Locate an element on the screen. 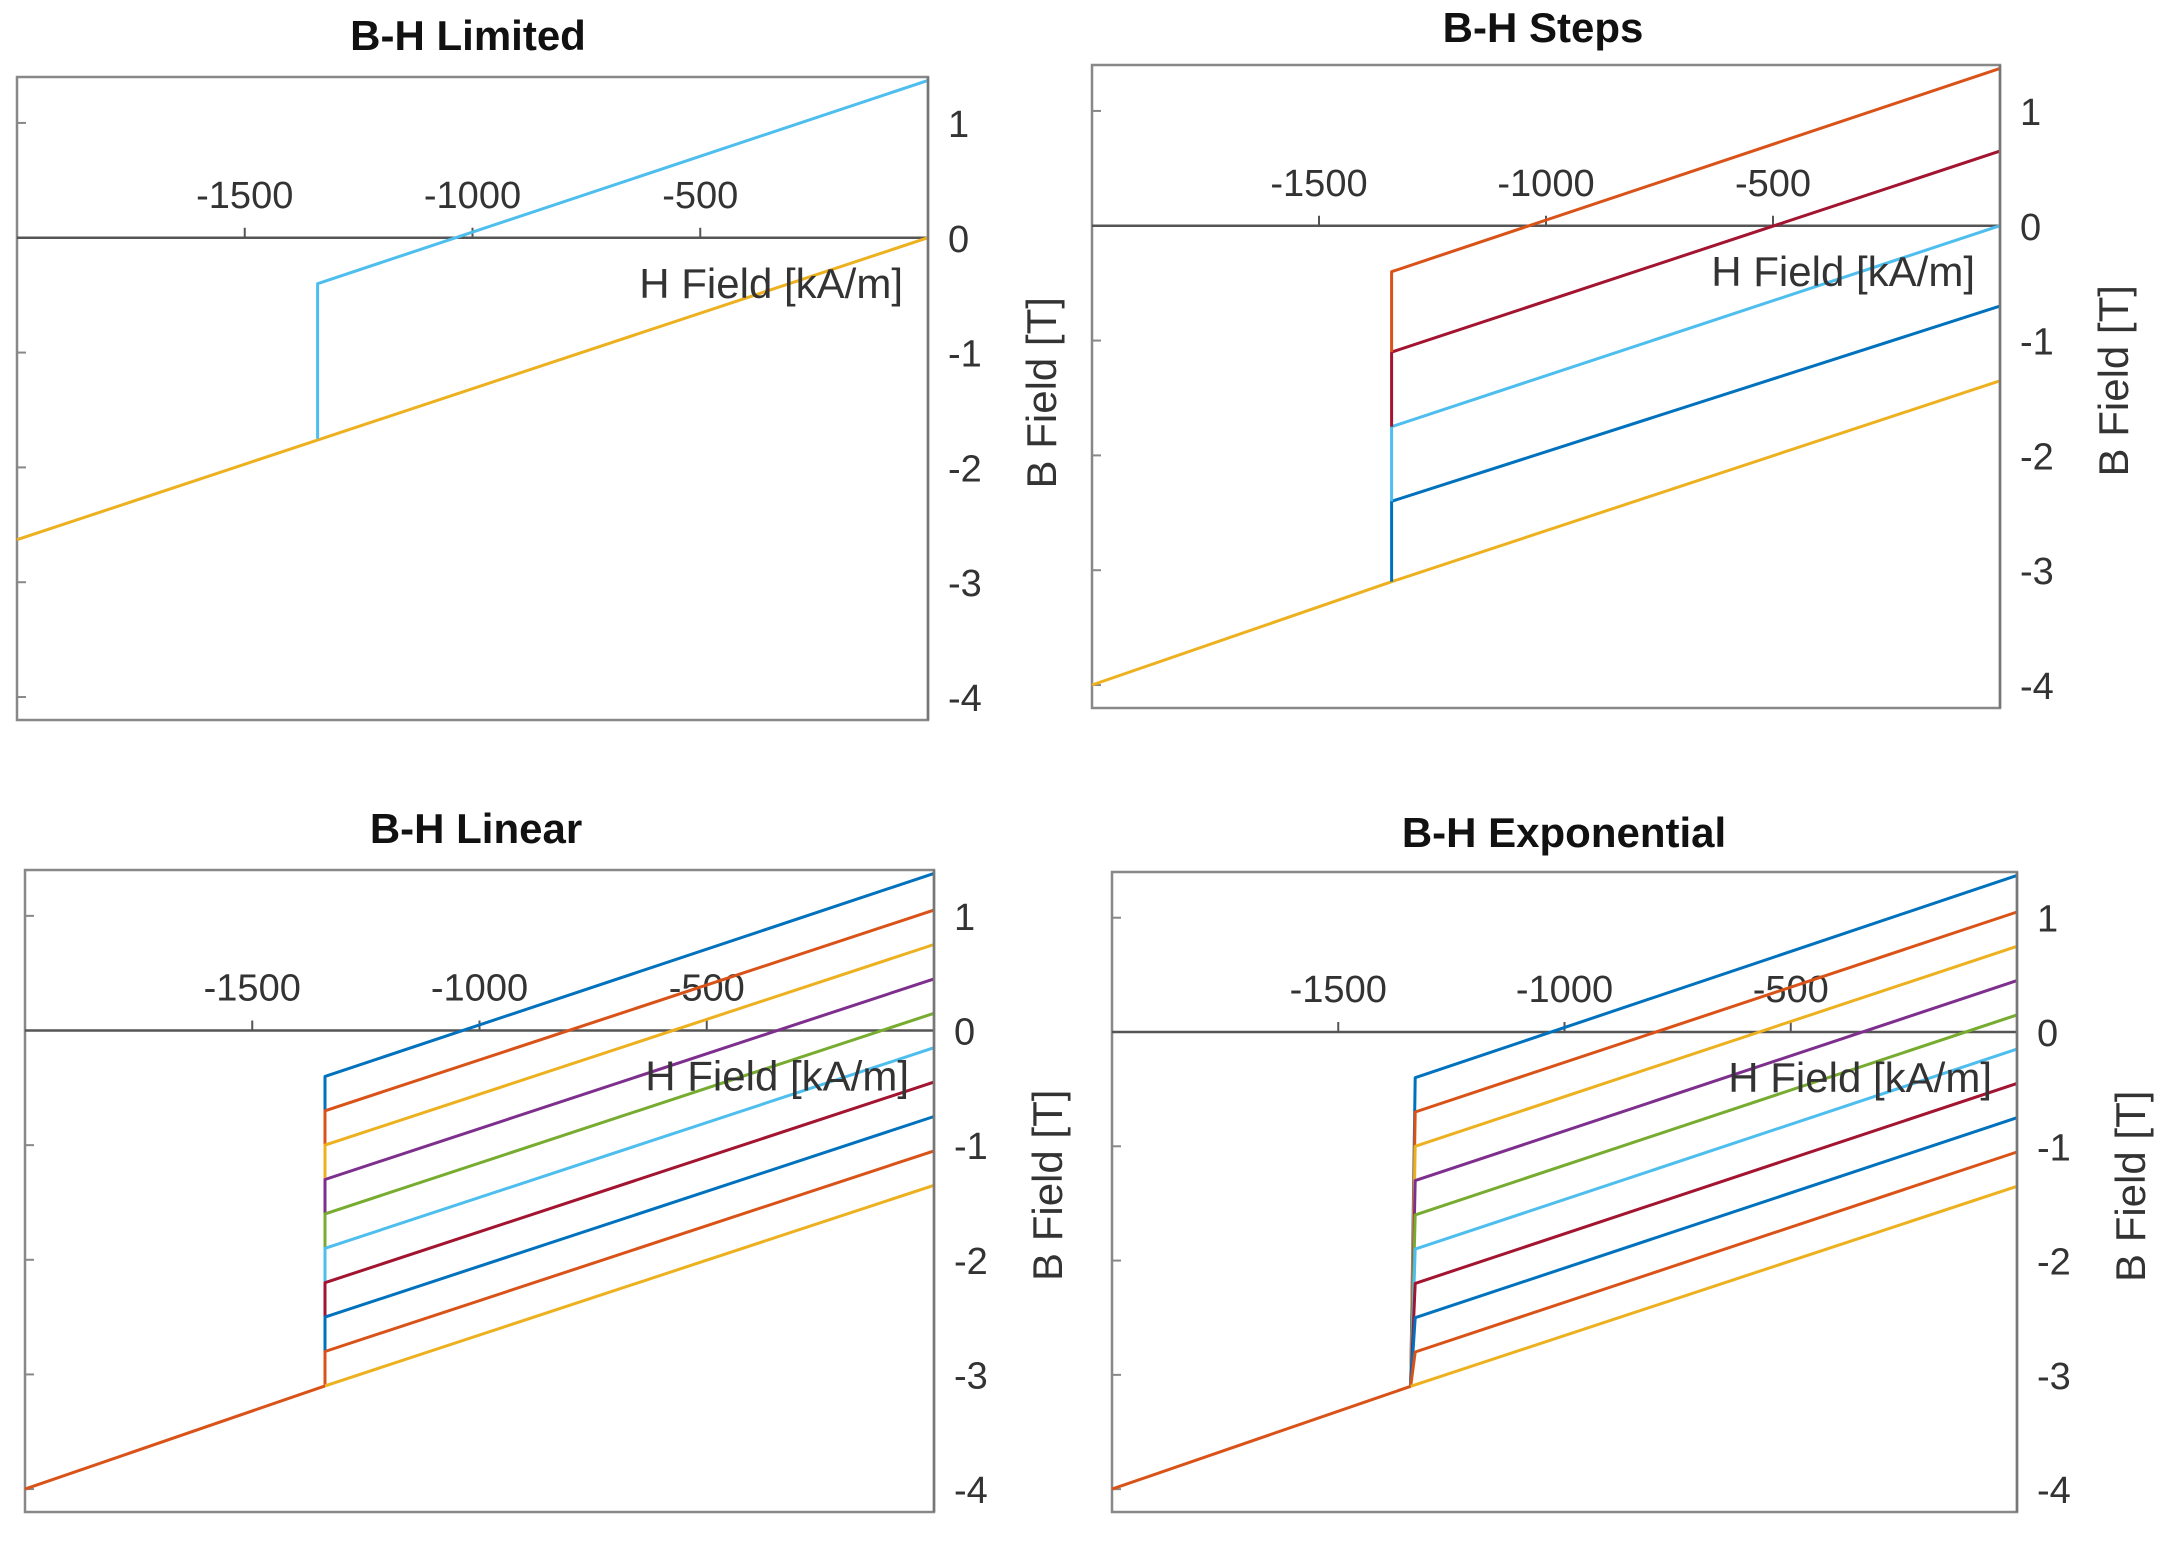 The image size is (2176, 1543). chart-title: B-H Limited is located at coordinates (468, 35).